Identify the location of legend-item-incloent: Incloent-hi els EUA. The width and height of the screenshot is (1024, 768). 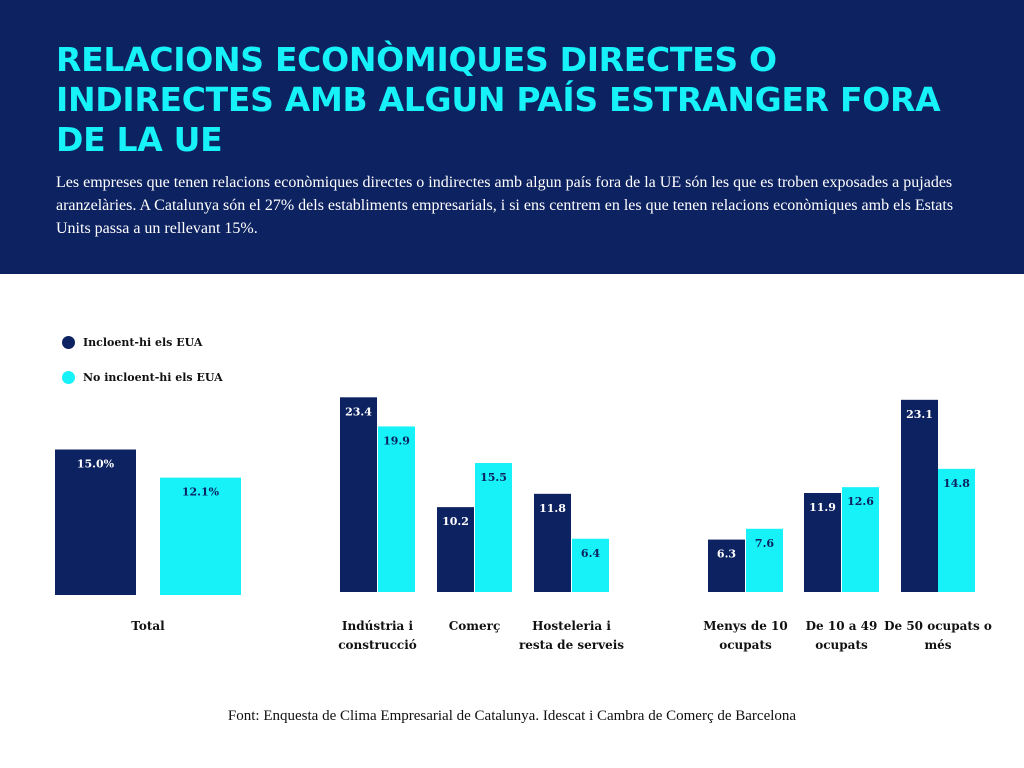
(142, 342).